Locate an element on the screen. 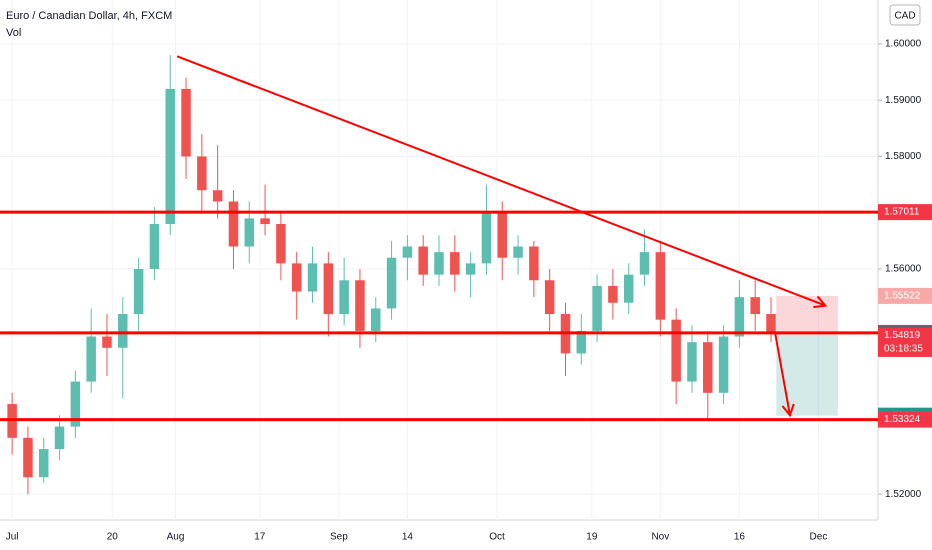  trendline-head is located at coordinates (820, 302).